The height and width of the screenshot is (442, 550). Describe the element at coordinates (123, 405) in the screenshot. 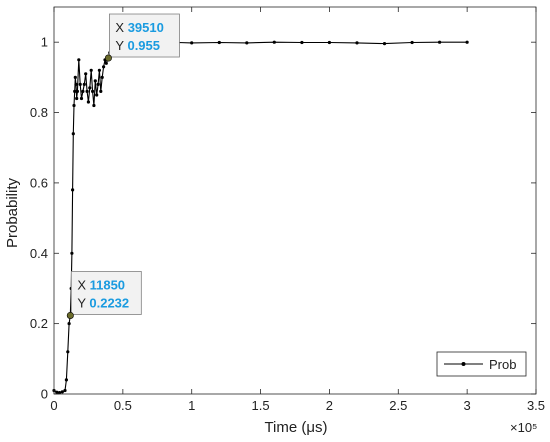

I see `x-tick-label: 0.5` at that location.